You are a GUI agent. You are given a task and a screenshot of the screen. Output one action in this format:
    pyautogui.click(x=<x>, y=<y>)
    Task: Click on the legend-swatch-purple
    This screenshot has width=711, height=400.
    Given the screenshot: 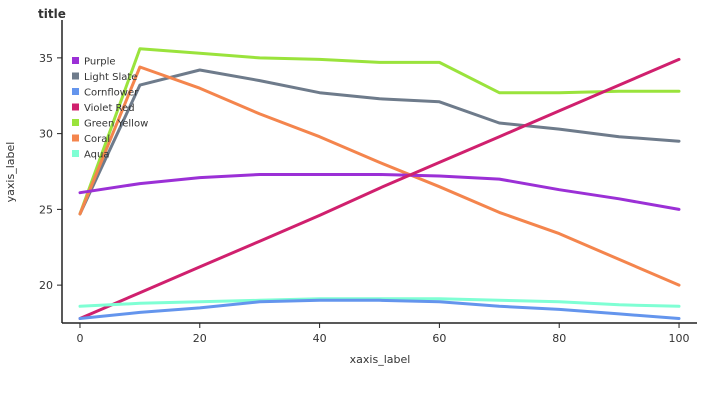 What is the action you would take?
    pyautogui.click(x=75, y=60)
    